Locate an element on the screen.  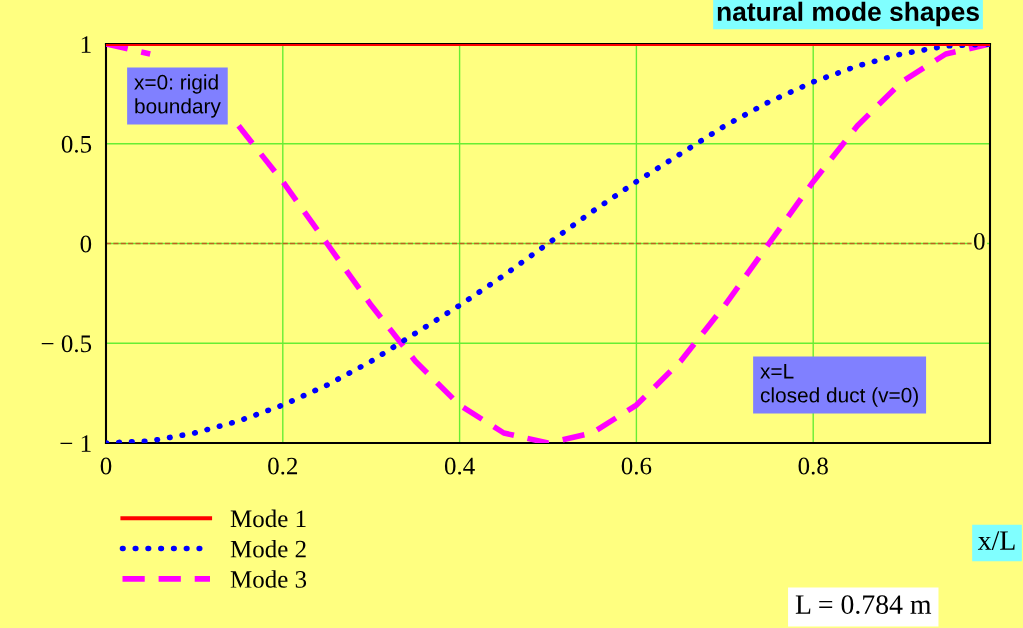
y-tick-label: − 0.5 is located at coordinates (66, 344).